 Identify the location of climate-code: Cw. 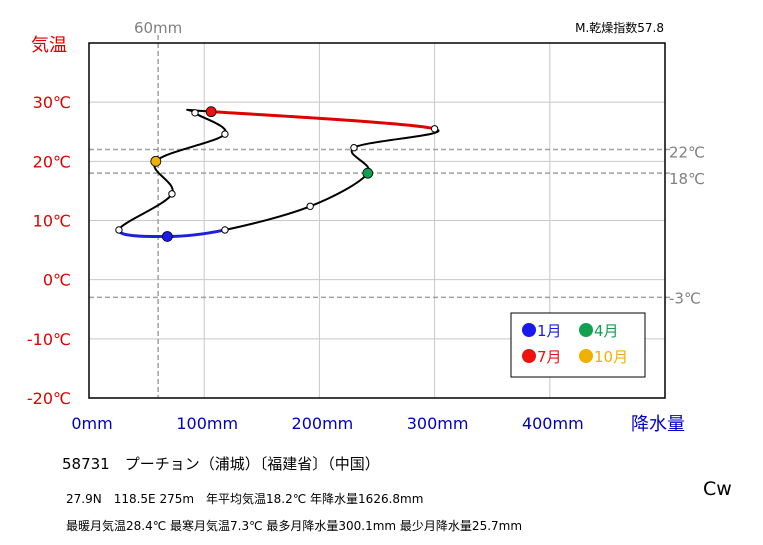
(717, 489).